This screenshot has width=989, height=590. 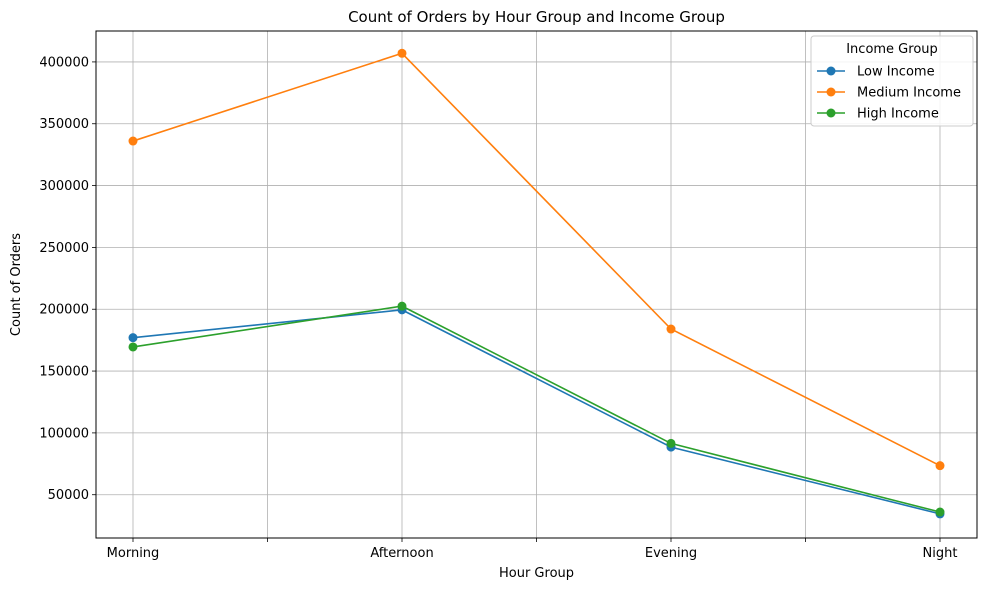 What do you see at coordinates (64, 372) in the screenshot?
I see `y-tick-label: 150000` at bounding box center [64, 372].